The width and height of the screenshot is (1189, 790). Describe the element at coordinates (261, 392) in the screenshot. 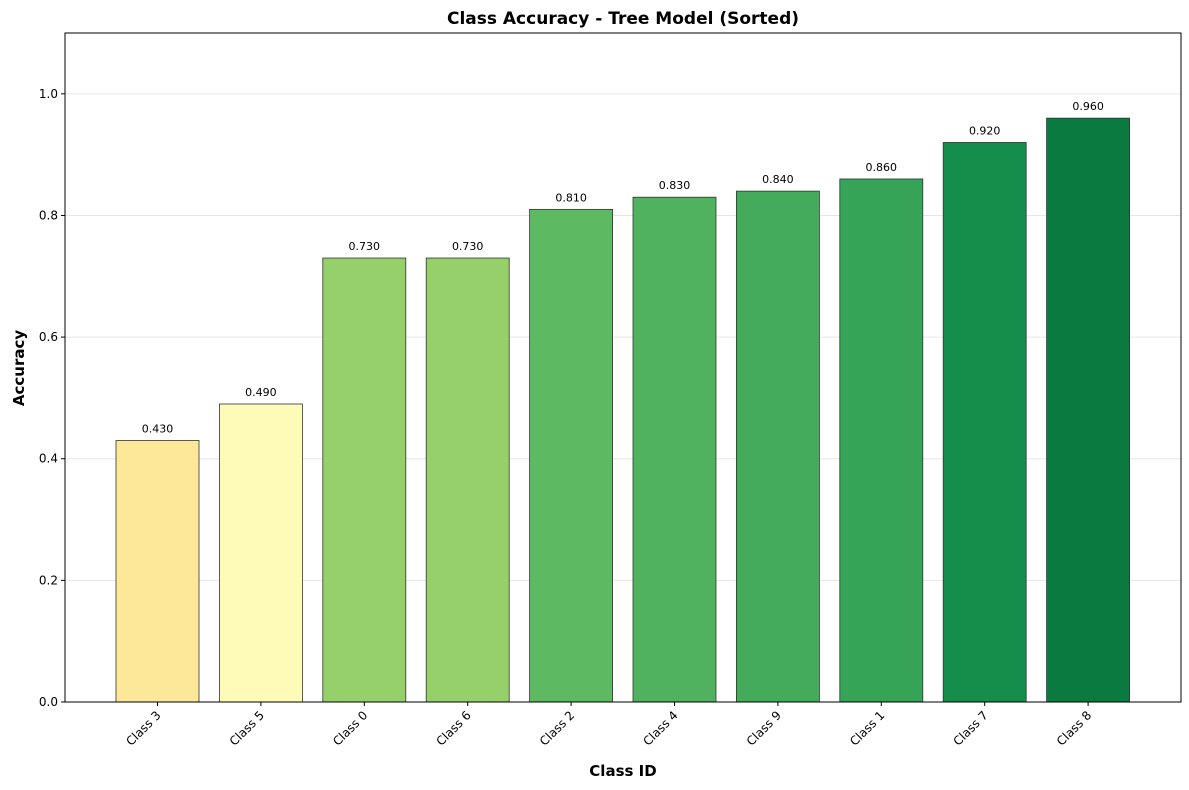

I see `bar-value-label: 0.490` at that location.